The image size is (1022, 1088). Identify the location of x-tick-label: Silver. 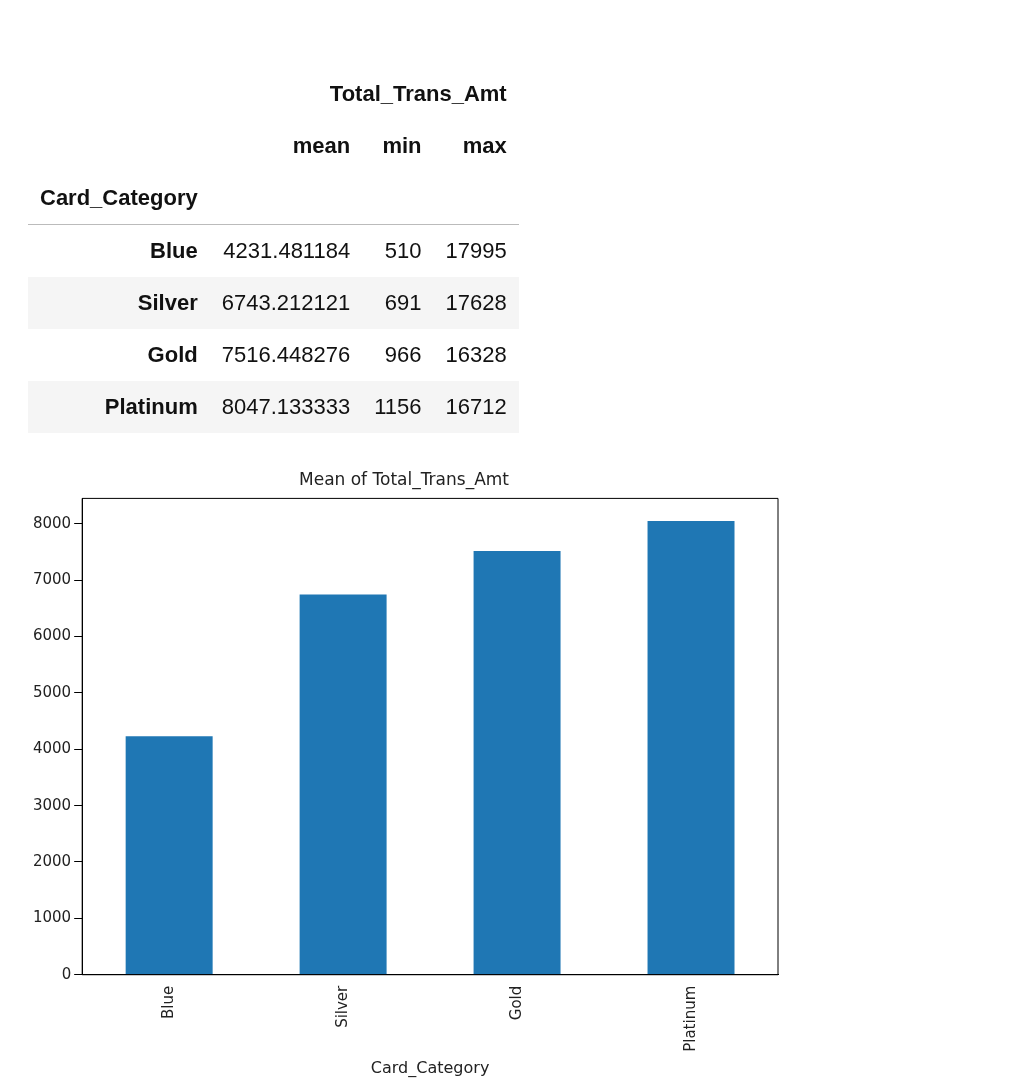
(342, 1006).